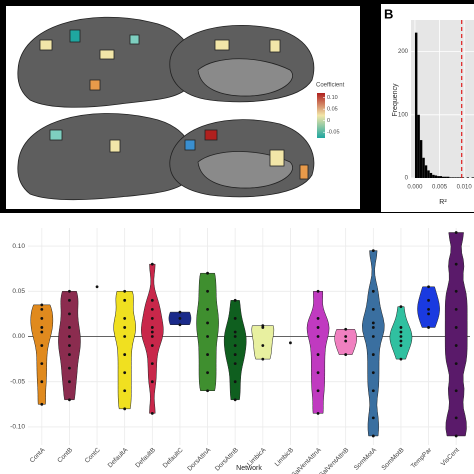 This screenshot has height=474, width=474. I want to click on y-tick-label: 100, so click(403, 115).